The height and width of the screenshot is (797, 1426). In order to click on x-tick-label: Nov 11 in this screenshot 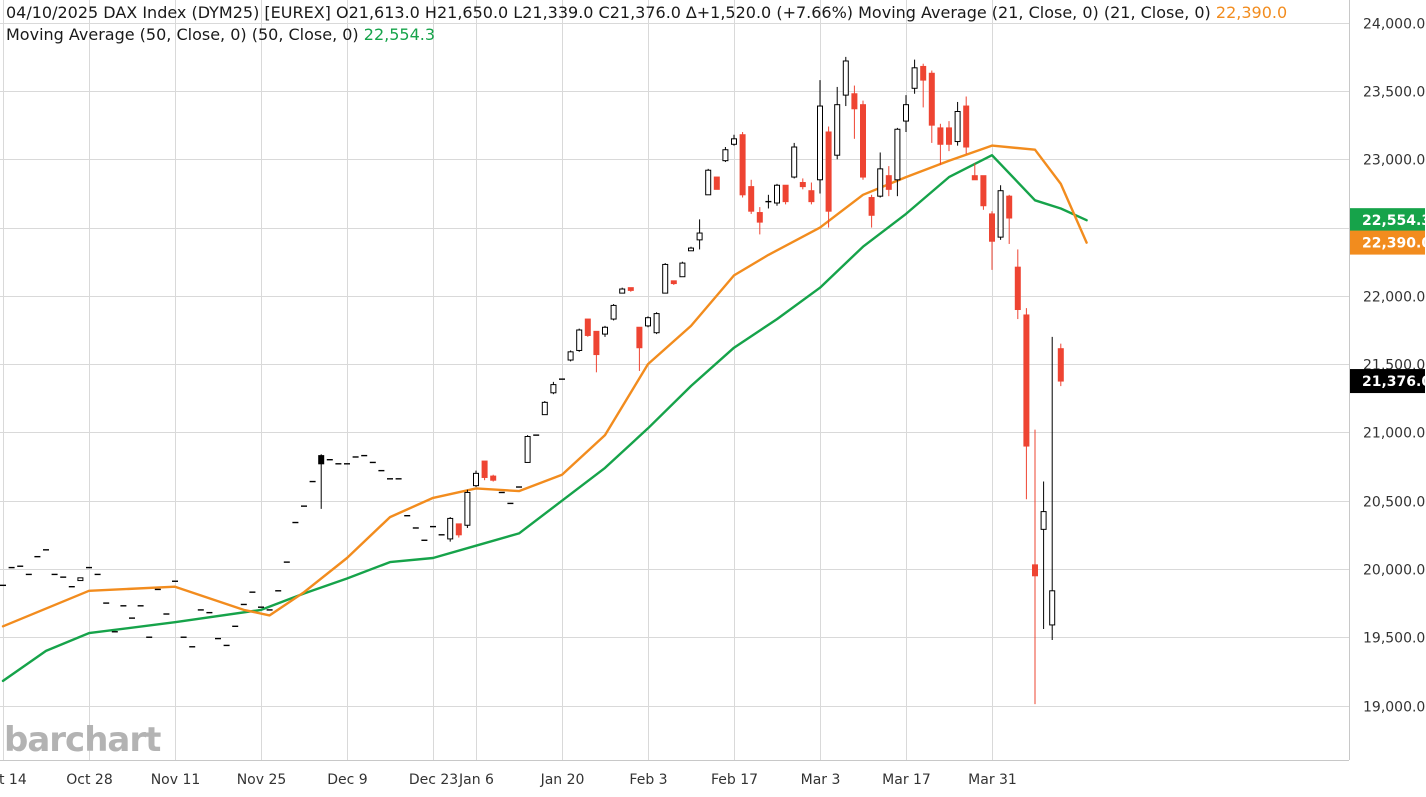, I will do `click(176, 780)`.